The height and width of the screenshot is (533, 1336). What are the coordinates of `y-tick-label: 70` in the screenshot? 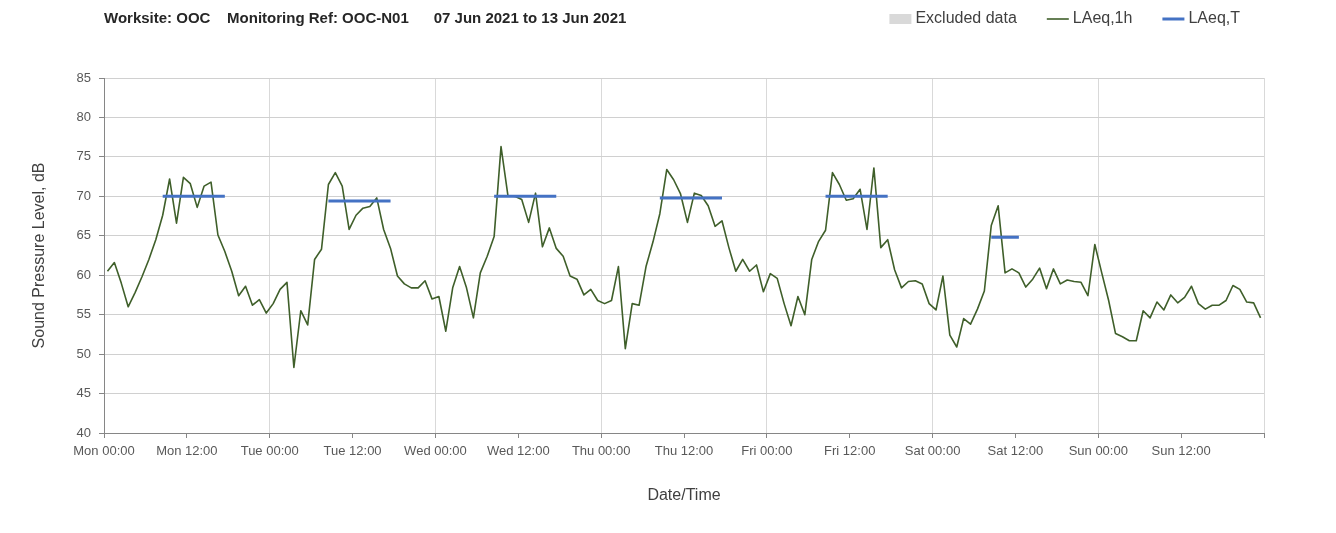 It's located at (83, 195).